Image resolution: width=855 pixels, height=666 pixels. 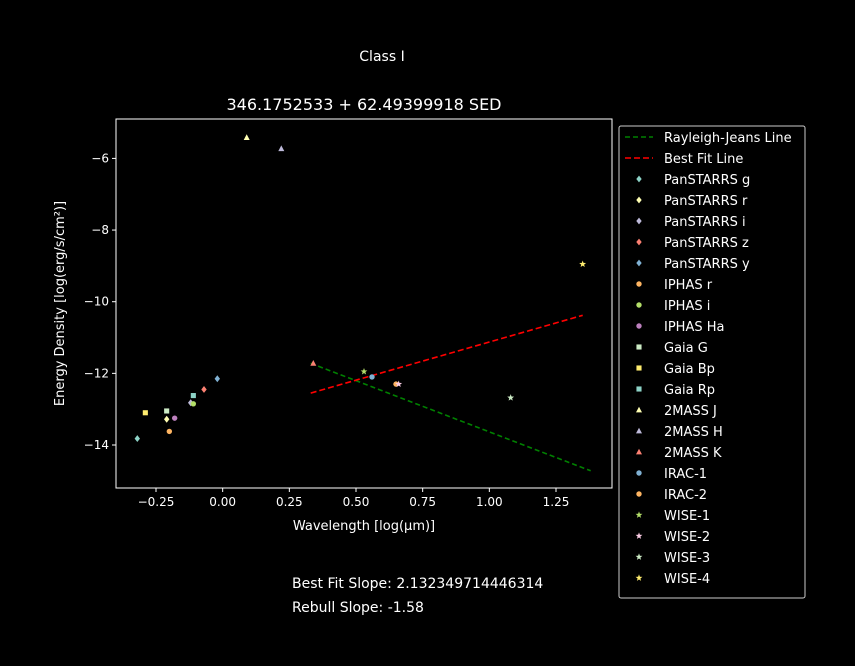 What do you see at coordinates (96, 302) in the screenshot?
I see `y-tick-label: −10` at bounding box center [96, 302].